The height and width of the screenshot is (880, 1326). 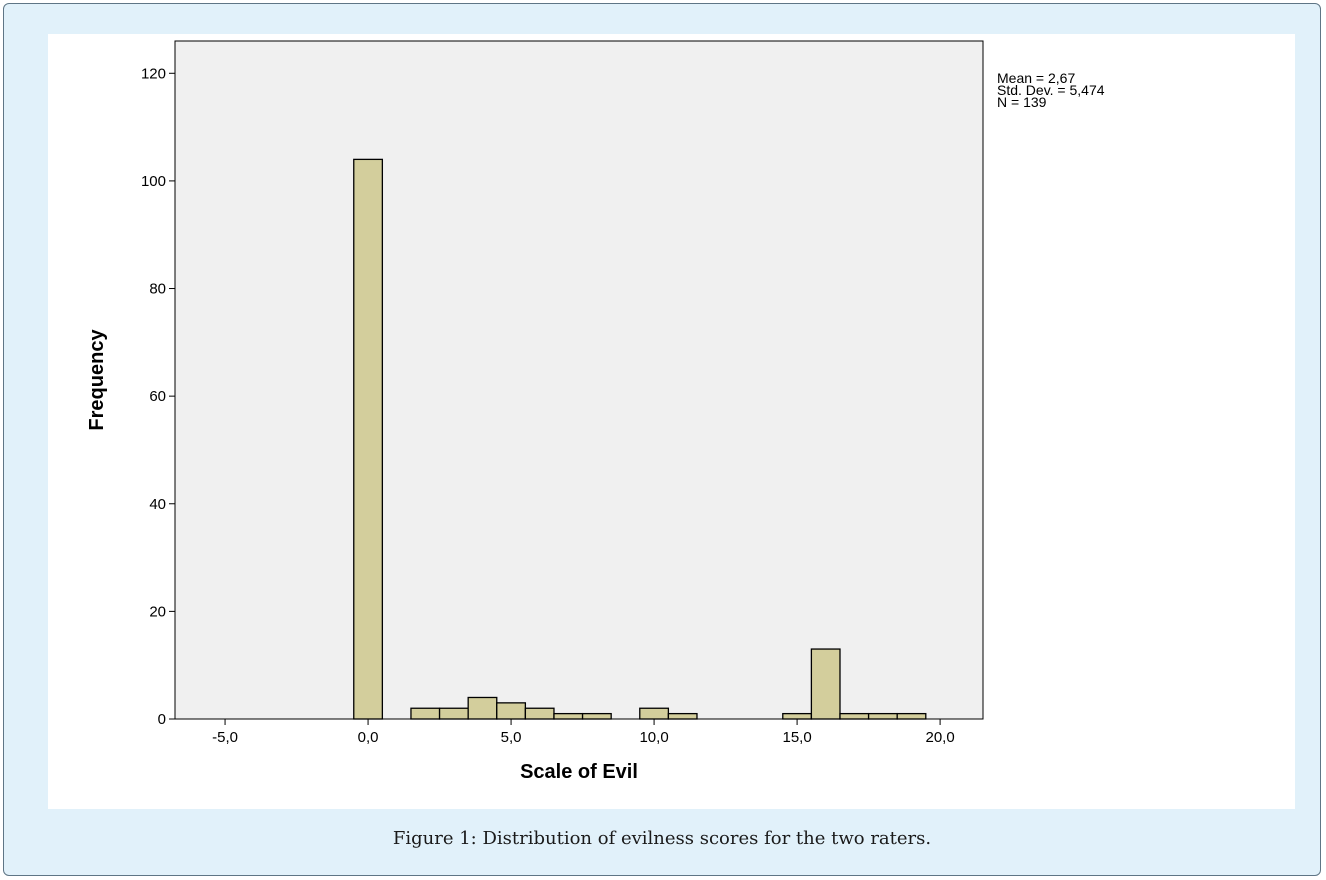 I want to click on x-tick-label: 5,0, so click(x=511, y=737).